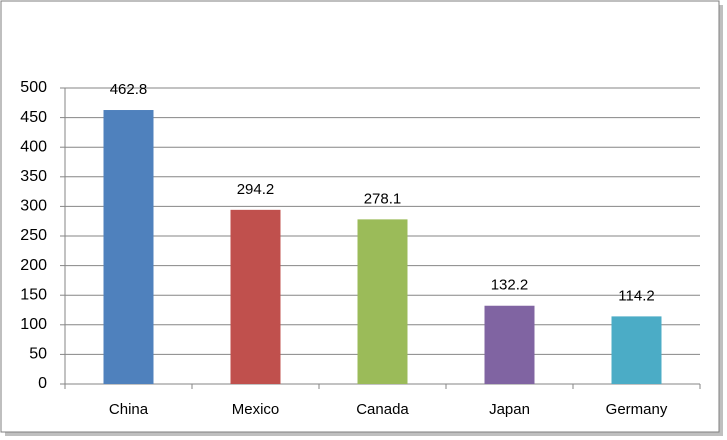  Describe the element at coordinates (636, 295) in the screenshot. I see `data-label: 114.2` at that location.